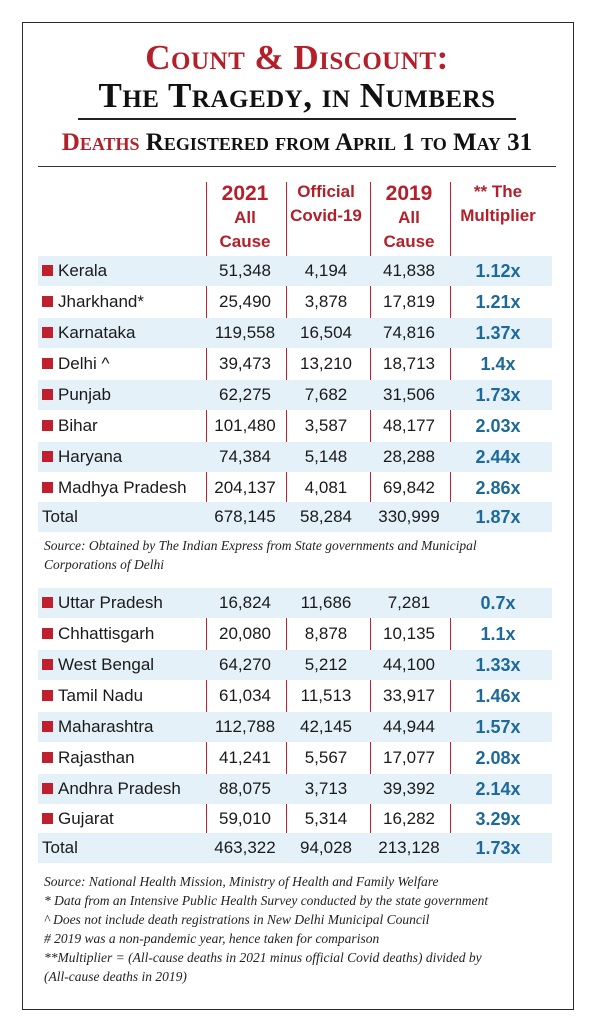  I want to click on table-row: Gujarat 59,010 5,314 16,282 3.29x, so click(295, 819).